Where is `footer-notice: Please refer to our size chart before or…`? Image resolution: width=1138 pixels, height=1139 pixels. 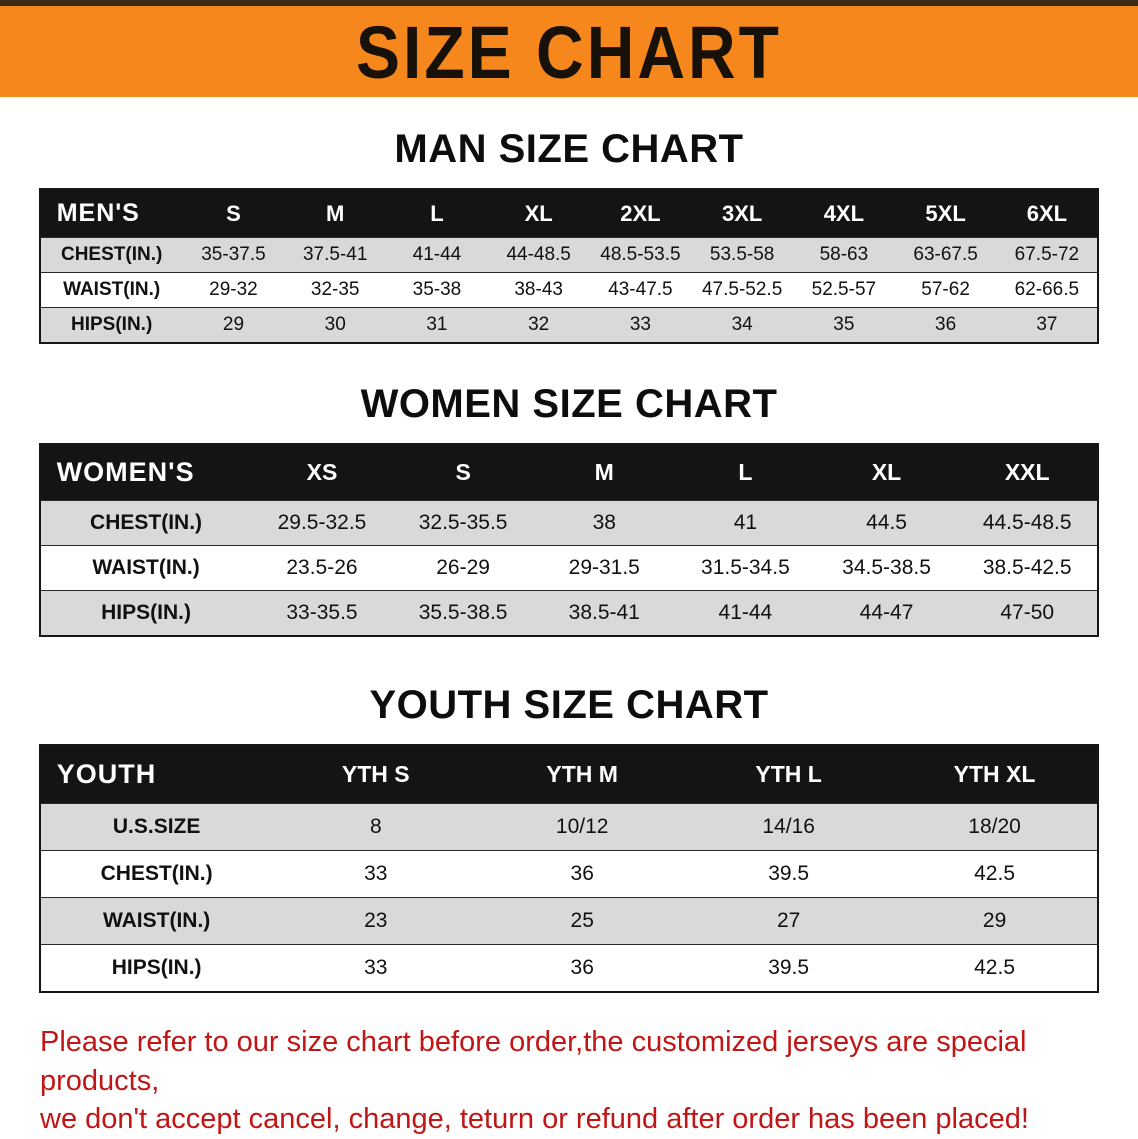 footer-notice: Please refer to our size chart before or… is located at coordinates (569, 1081).